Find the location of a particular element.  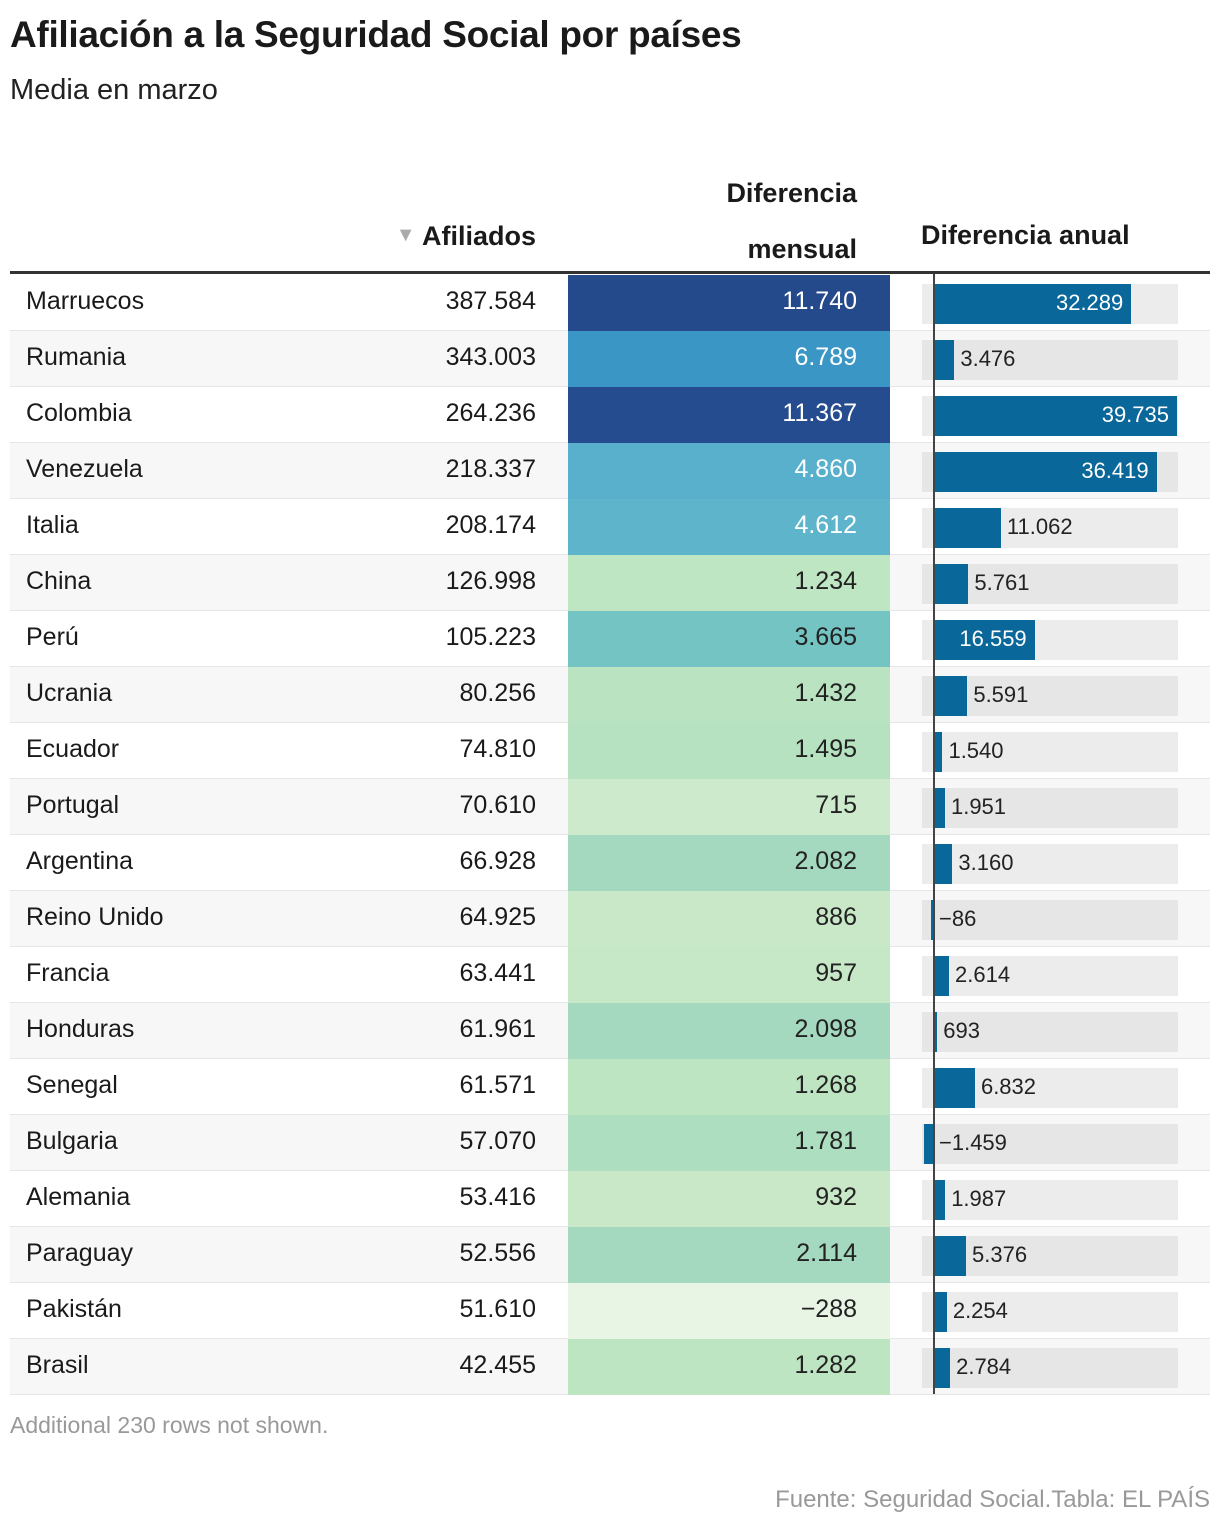

afiliados-value: 53.416 is located at coordinates (497, 1197).